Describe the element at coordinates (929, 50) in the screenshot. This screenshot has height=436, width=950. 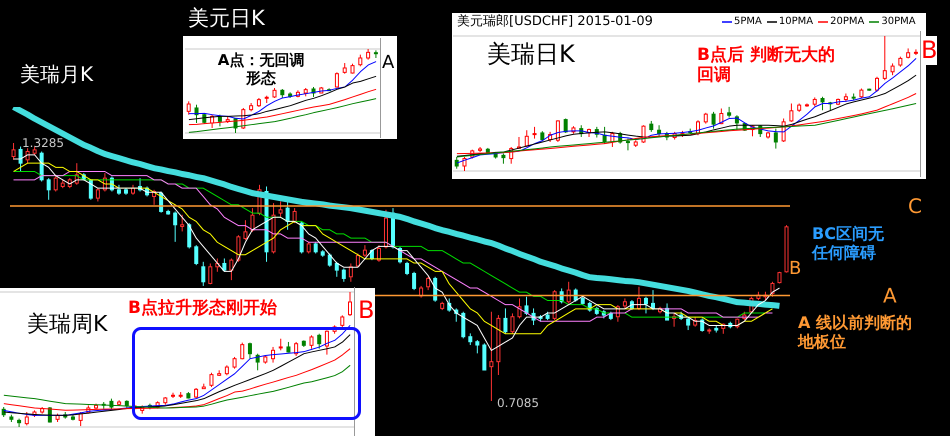
I see `text: B` at that location.